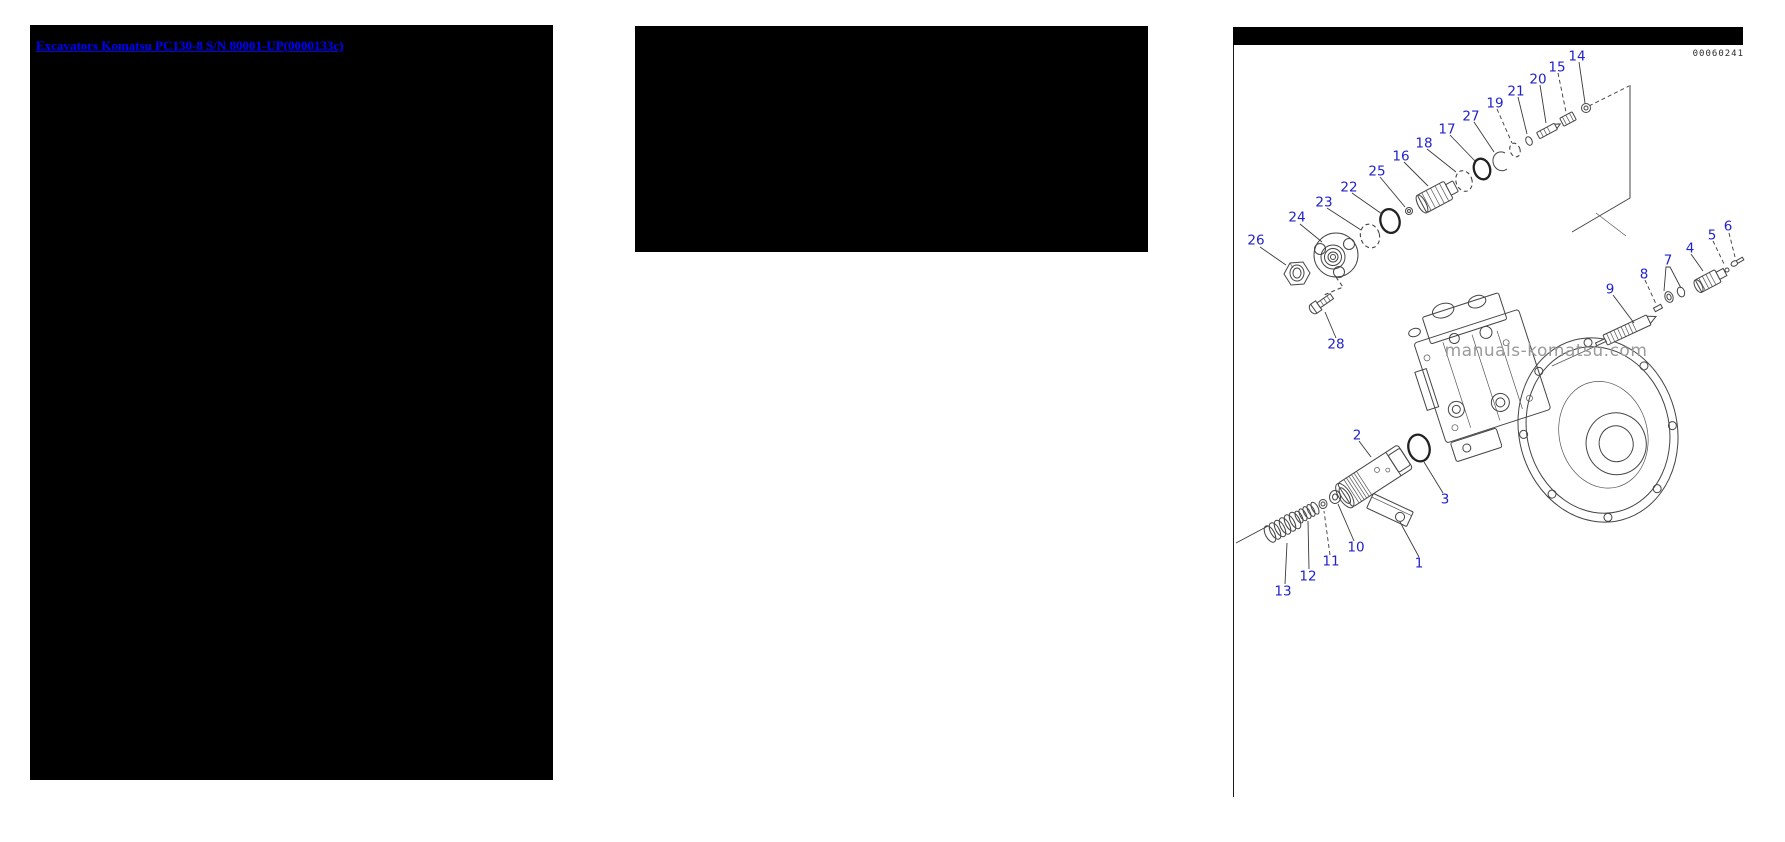 This screenshot has height=842, width=1785. Describe the element at coordinates (1377, 171) in the screenshot. I see `callout-25: 25` at that location.